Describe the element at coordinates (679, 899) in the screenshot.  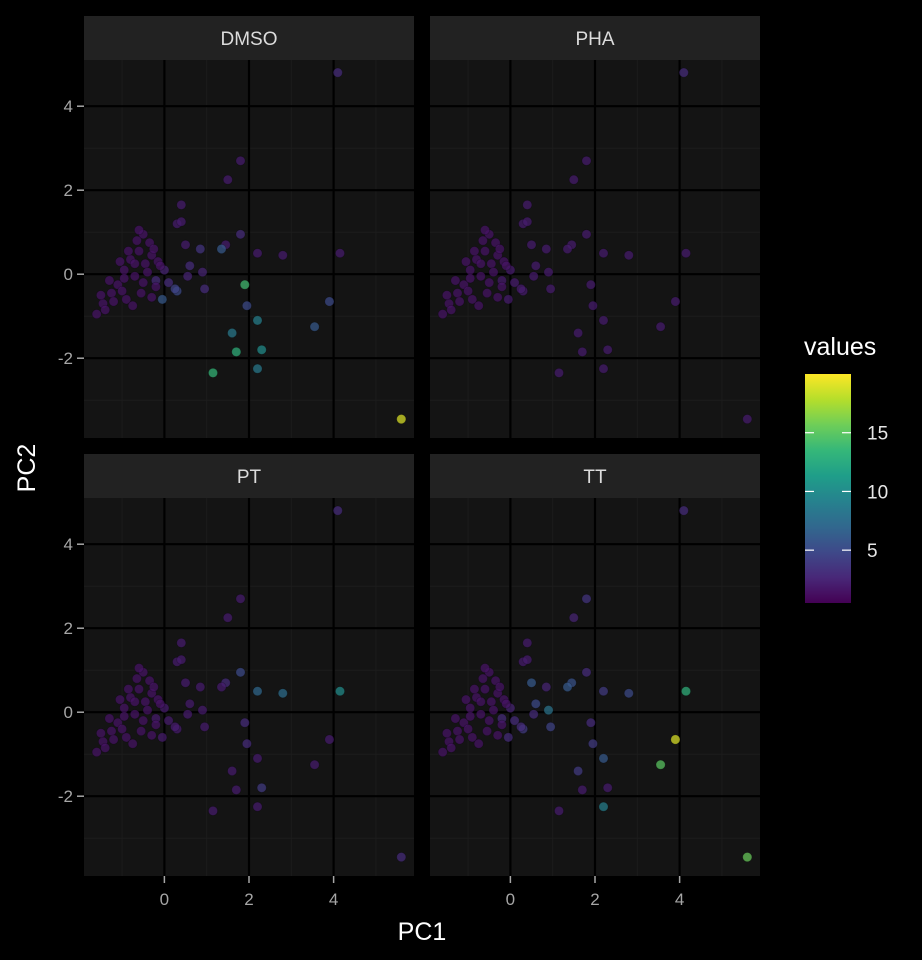
I see `x-tick-label: 4` at that location.